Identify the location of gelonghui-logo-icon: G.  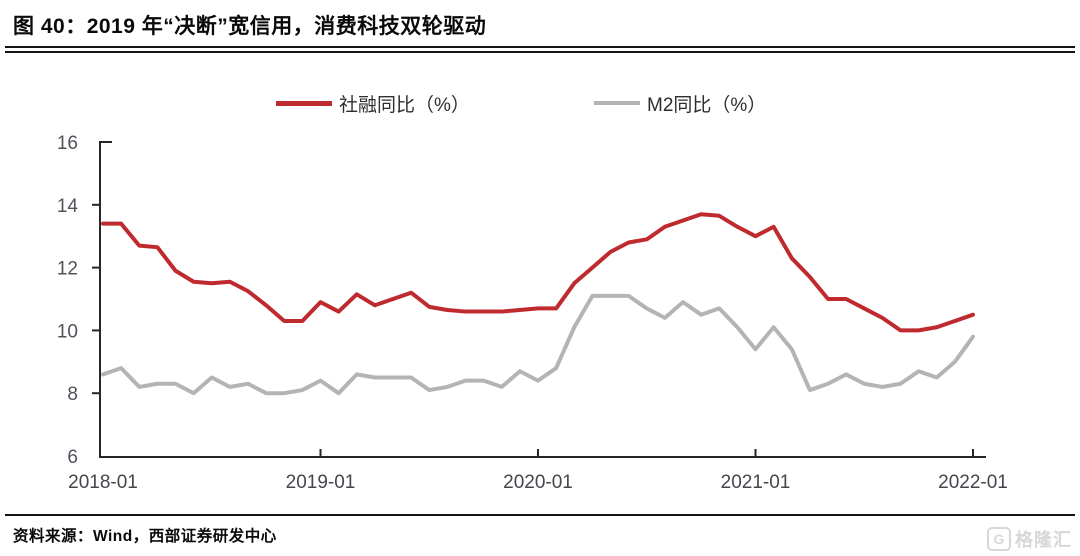
(999, 539).